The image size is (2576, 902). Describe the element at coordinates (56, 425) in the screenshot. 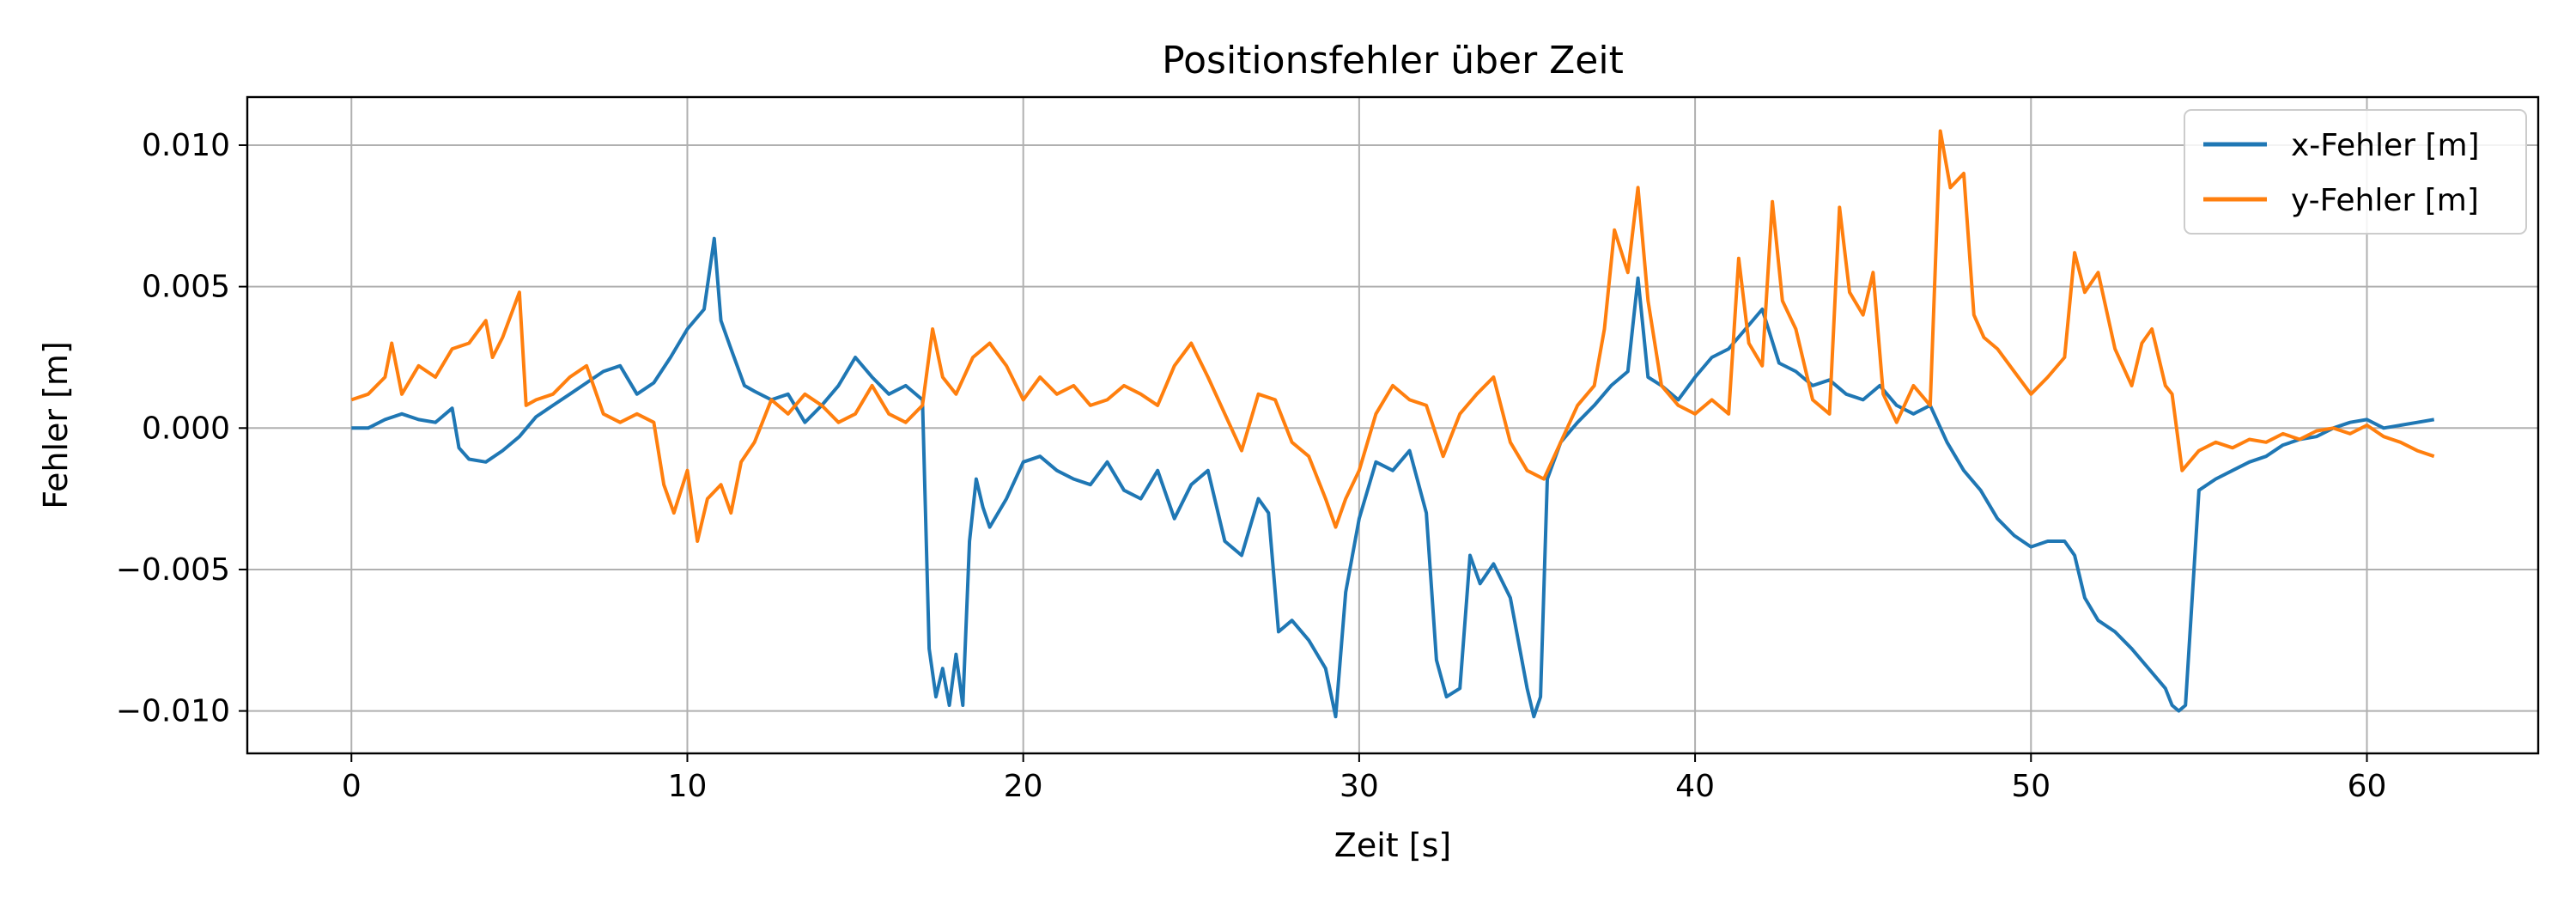

I see `y-axis-label: Fehler [m]` at that location.